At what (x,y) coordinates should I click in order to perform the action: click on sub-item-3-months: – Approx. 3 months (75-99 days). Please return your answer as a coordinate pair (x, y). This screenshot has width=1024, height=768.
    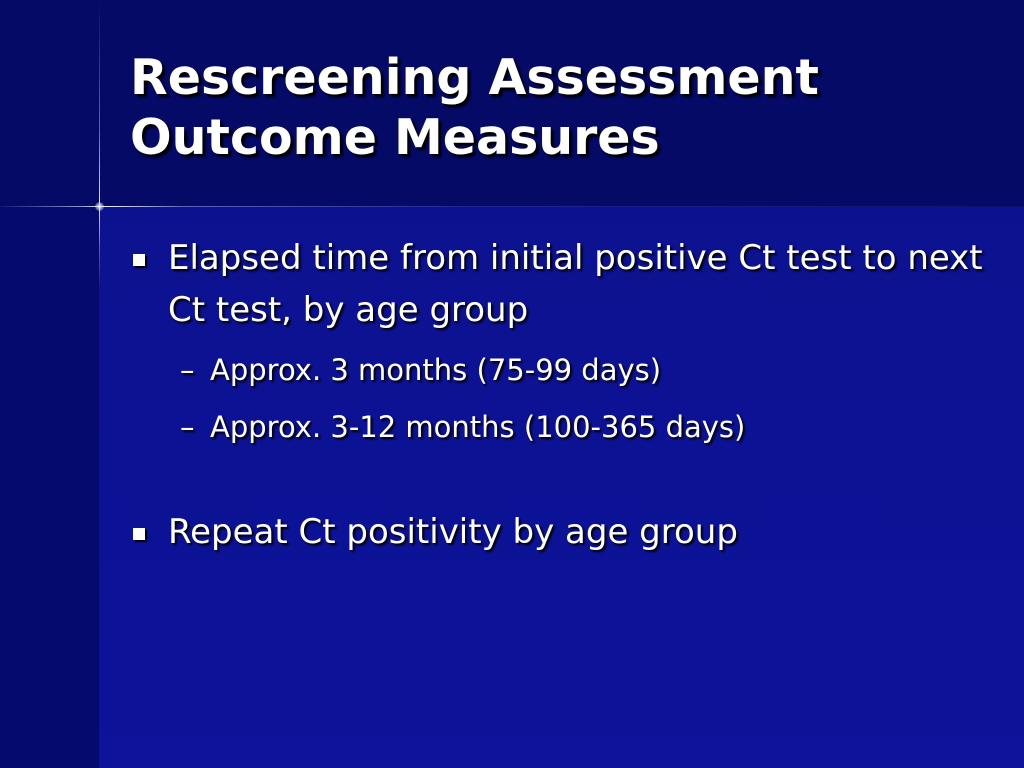
    Looking at the image, I should click on (584, 370).